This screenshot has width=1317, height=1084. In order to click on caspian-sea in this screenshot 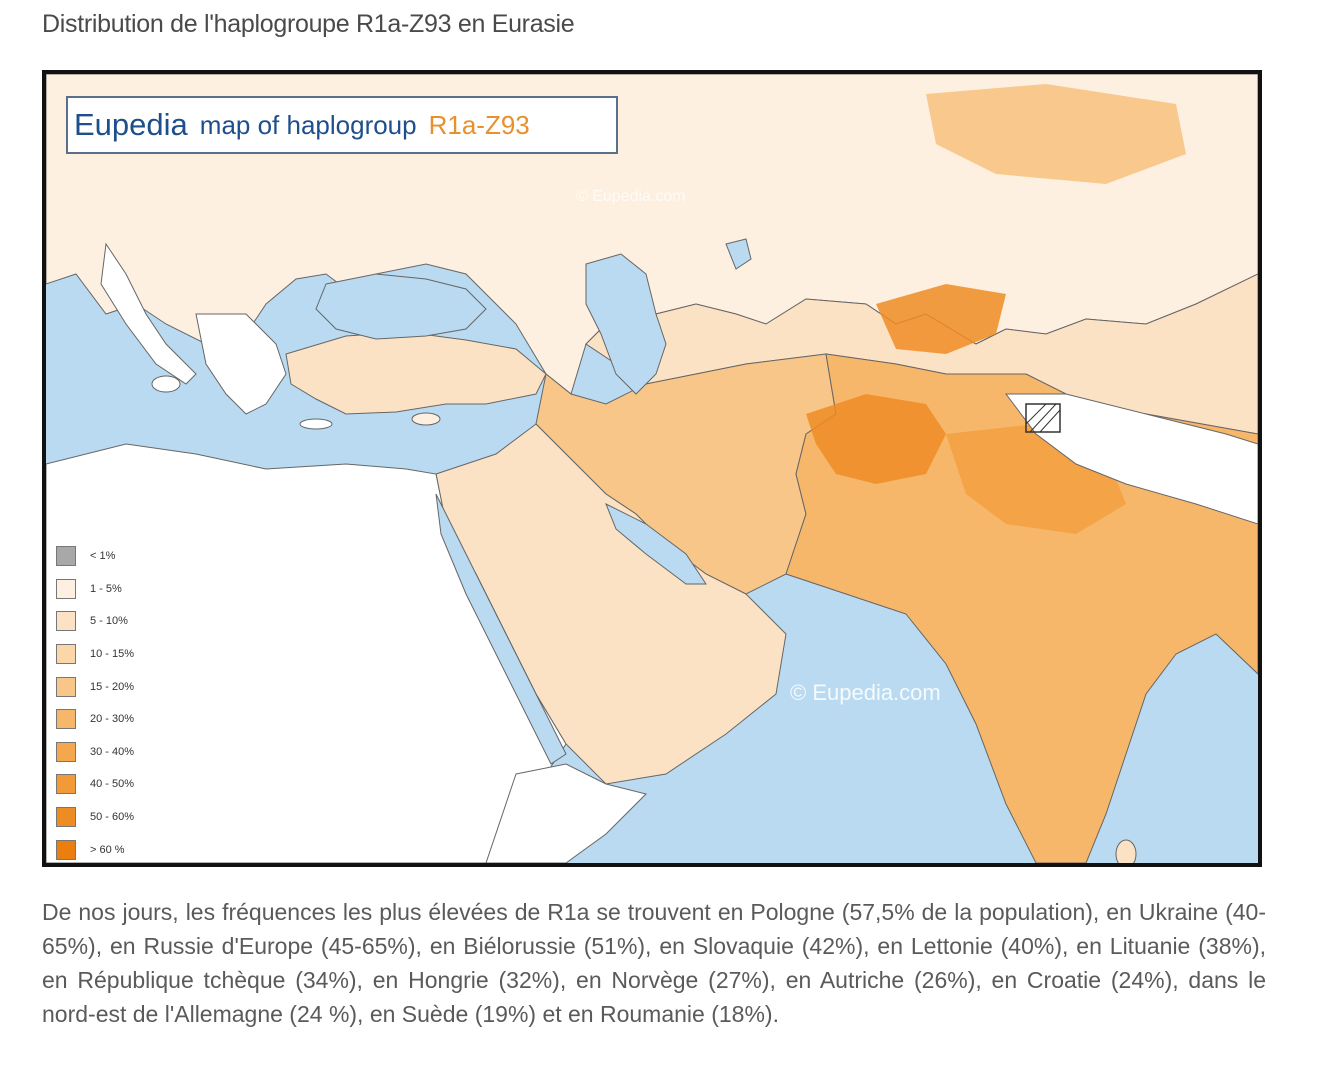, I will do `click(626, 324)`.